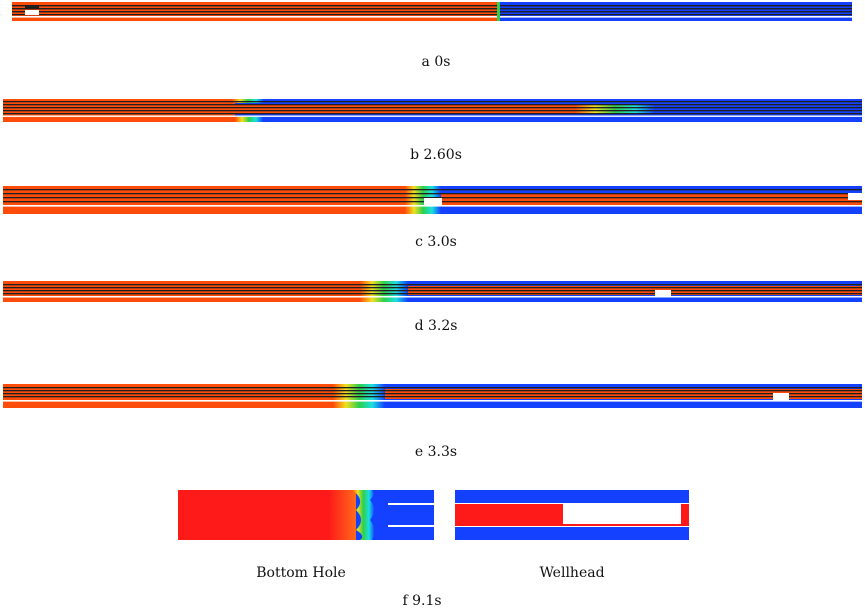  I want to click on panel-f-caption: f 9.1s, so click(422, 601).